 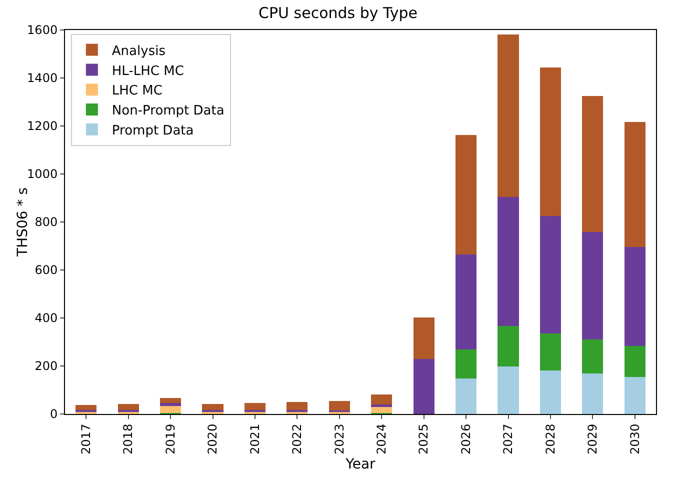 What do you see at coordinates (153, 130) in the screenshot?
I see `legend-label: Prompt Data` at bounding box center [153, 130].